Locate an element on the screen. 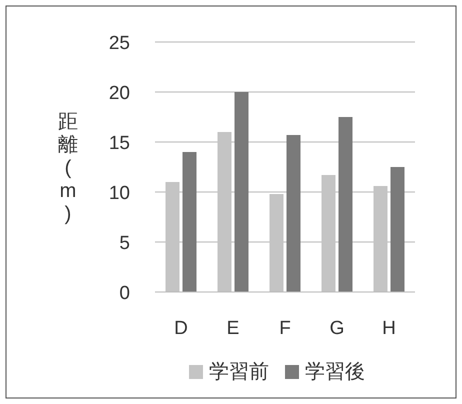 The height and width of the screenshot is (404, 462). x-tick-label: E is located at coordinates (233, 328).